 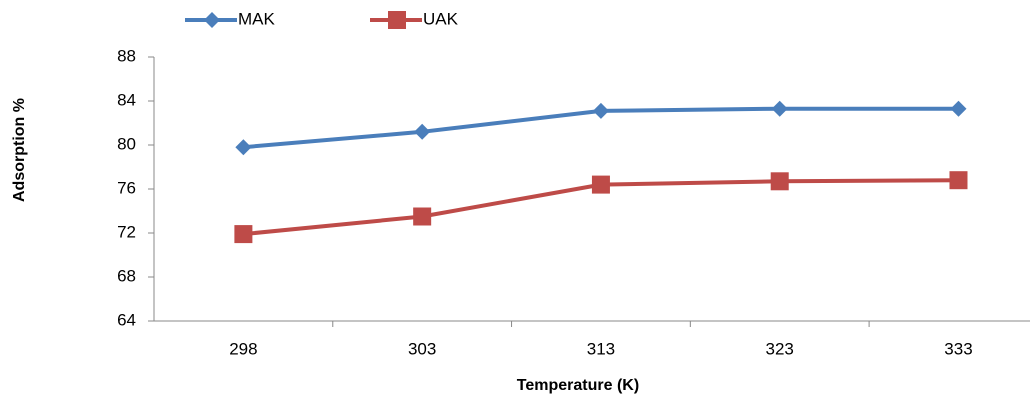 What do you see at coordinates (441, 18) in the screenshot?
I see `legend-label: UAK` at bounding box center [441, 18].